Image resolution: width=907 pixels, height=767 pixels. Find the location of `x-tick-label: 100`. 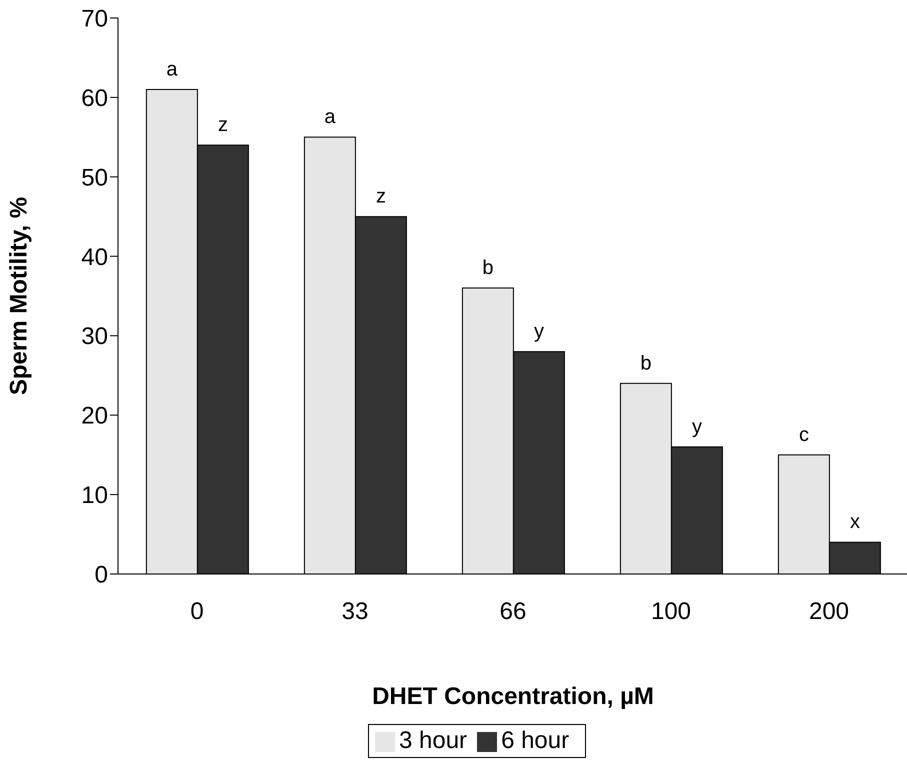

x-tick-label: 100 is located at coordinates (671, 612).